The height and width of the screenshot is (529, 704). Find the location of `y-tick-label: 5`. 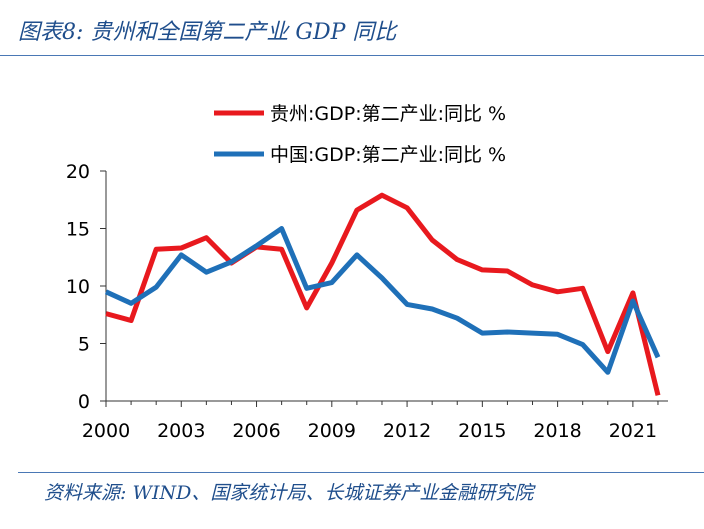

y-tick-label: 5 is located at coordinates (84, 345).